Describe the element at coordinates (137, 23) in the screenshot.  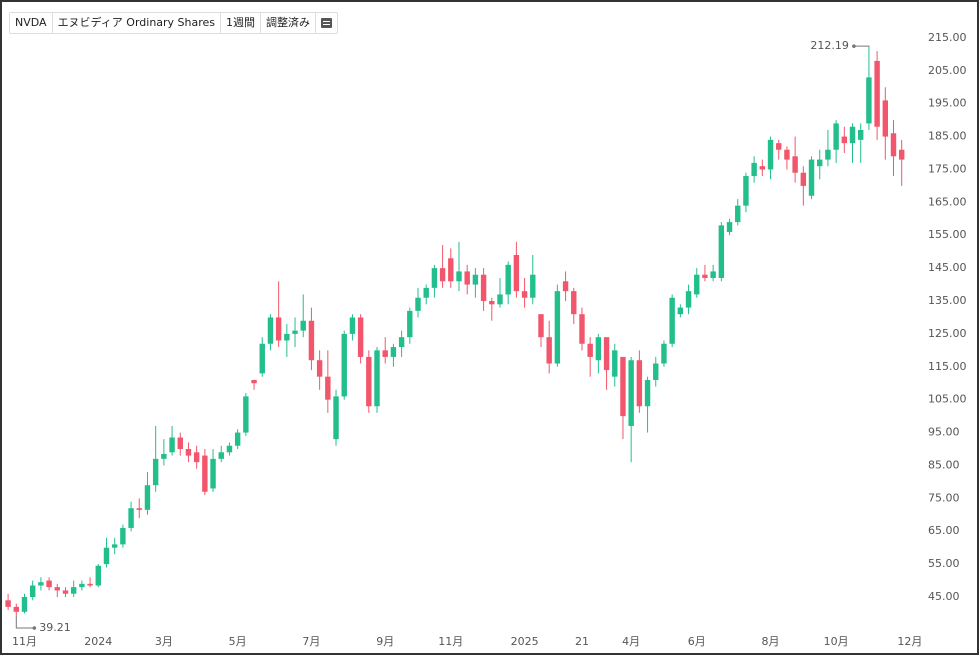
I see `instrument-name: エヌビディア Ordinary Shares` at that location.